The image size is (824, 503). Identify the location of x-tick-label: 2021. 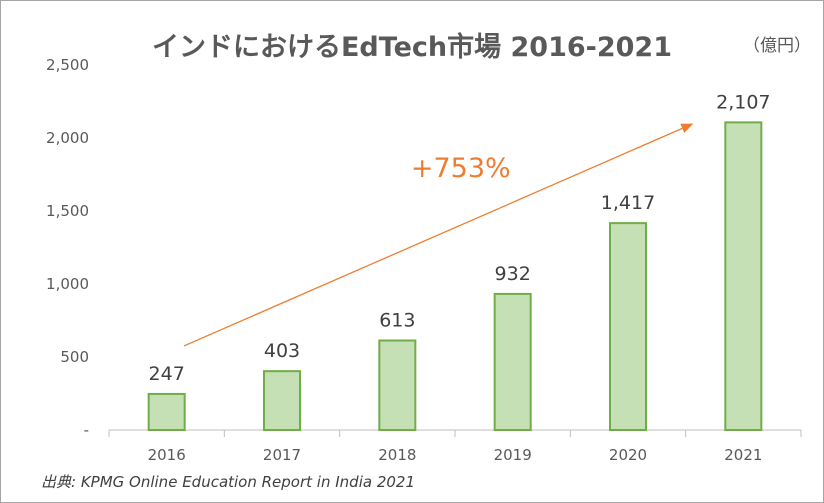
(743, 455).